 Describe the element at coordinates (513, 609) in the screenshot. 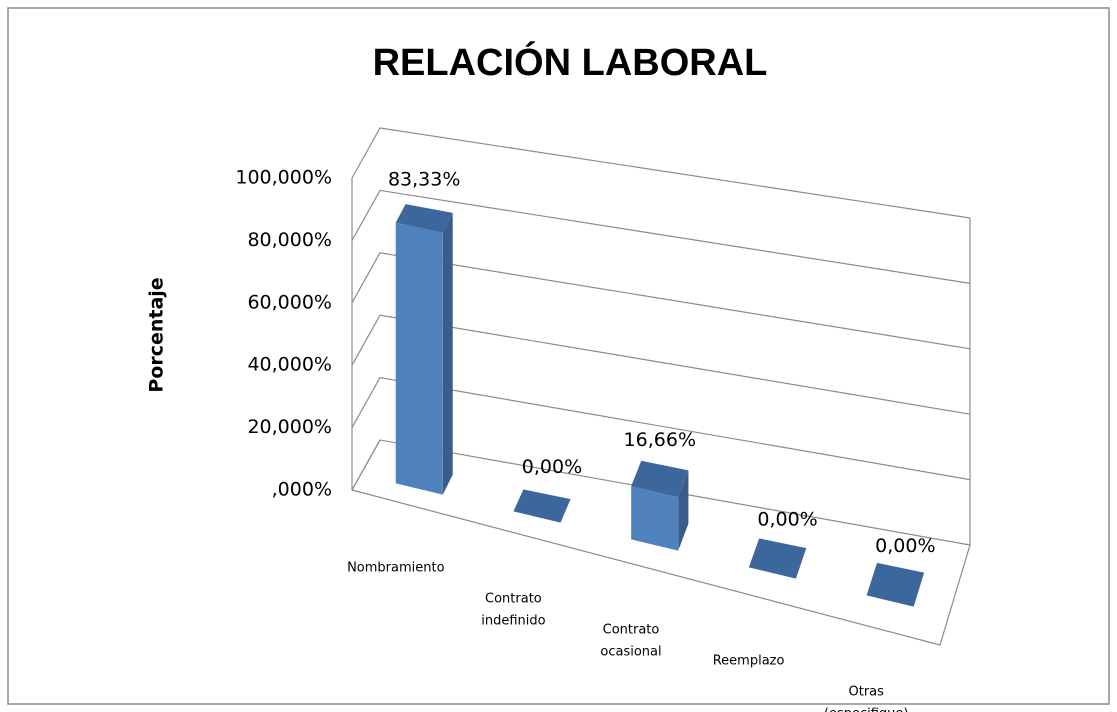

I see `x-tick-label: Contrato indefinido` at that location.